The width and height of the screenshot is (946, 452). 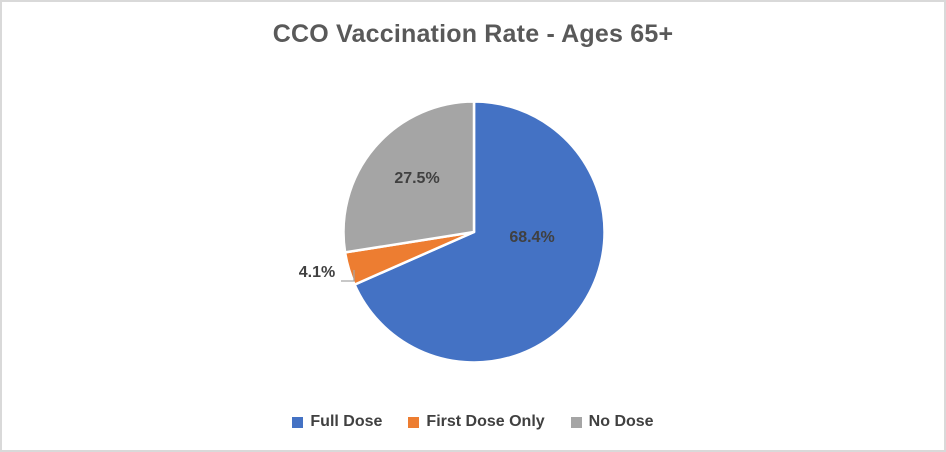 I want to click on legend-label-full-dose: Full Dose, so click(x=346, y=421).